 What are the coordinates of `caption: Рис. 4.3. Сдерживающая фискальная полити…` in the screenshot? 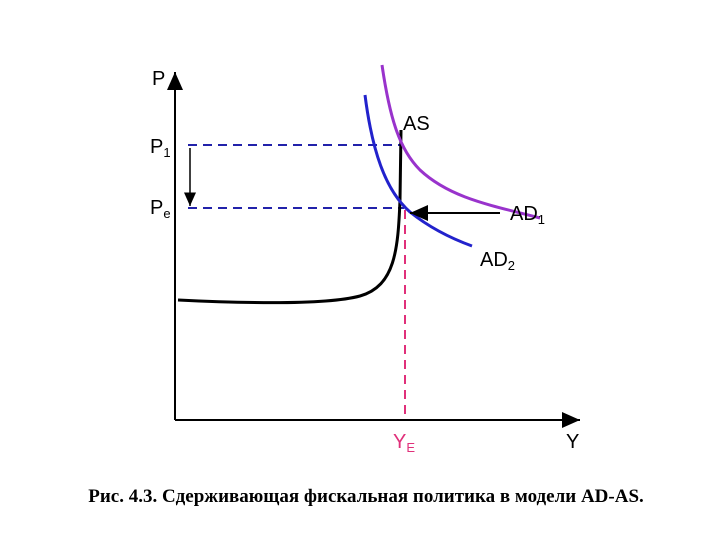 It's located at (366, 496).